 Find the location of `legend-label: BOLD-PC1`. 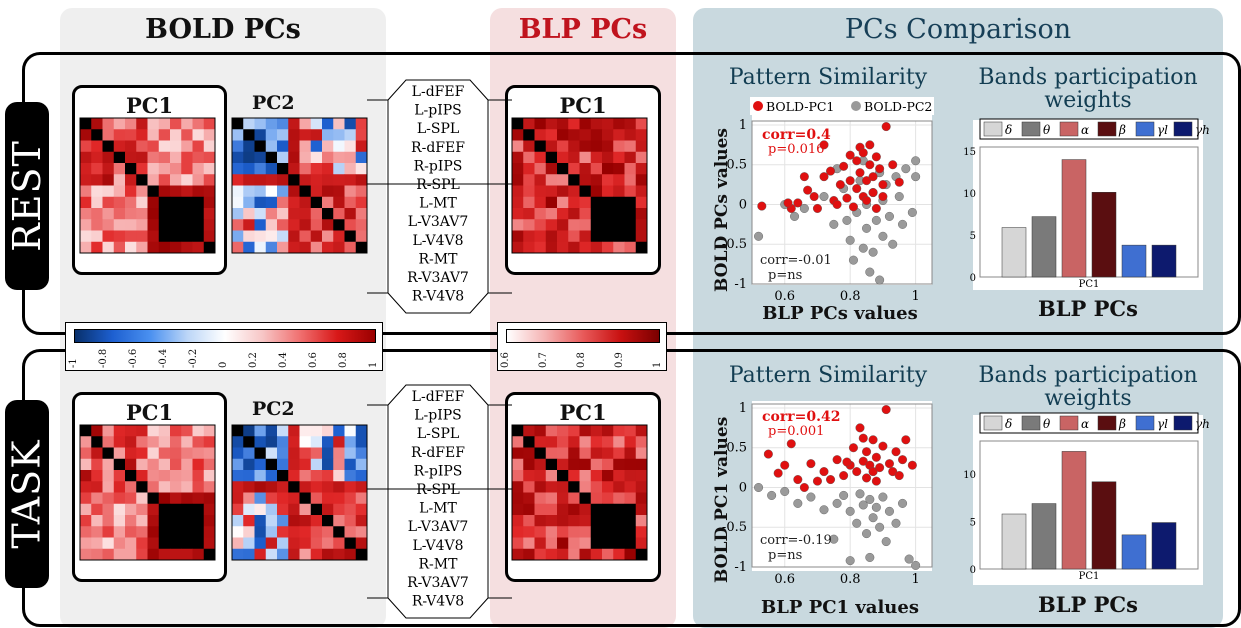

legend-label: BOLD-PC1 is located at coordinates (800, 106).